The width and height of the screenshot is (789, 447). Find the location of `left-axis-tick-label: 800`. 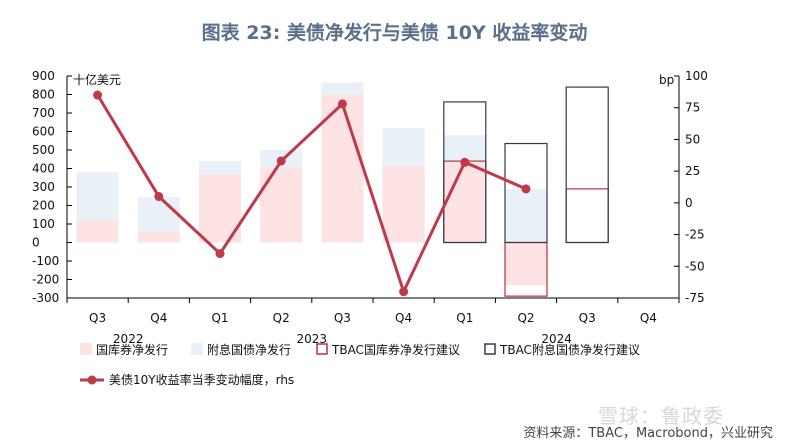

left-axis-tick-label: 800 is located at coordinates (43, 95).